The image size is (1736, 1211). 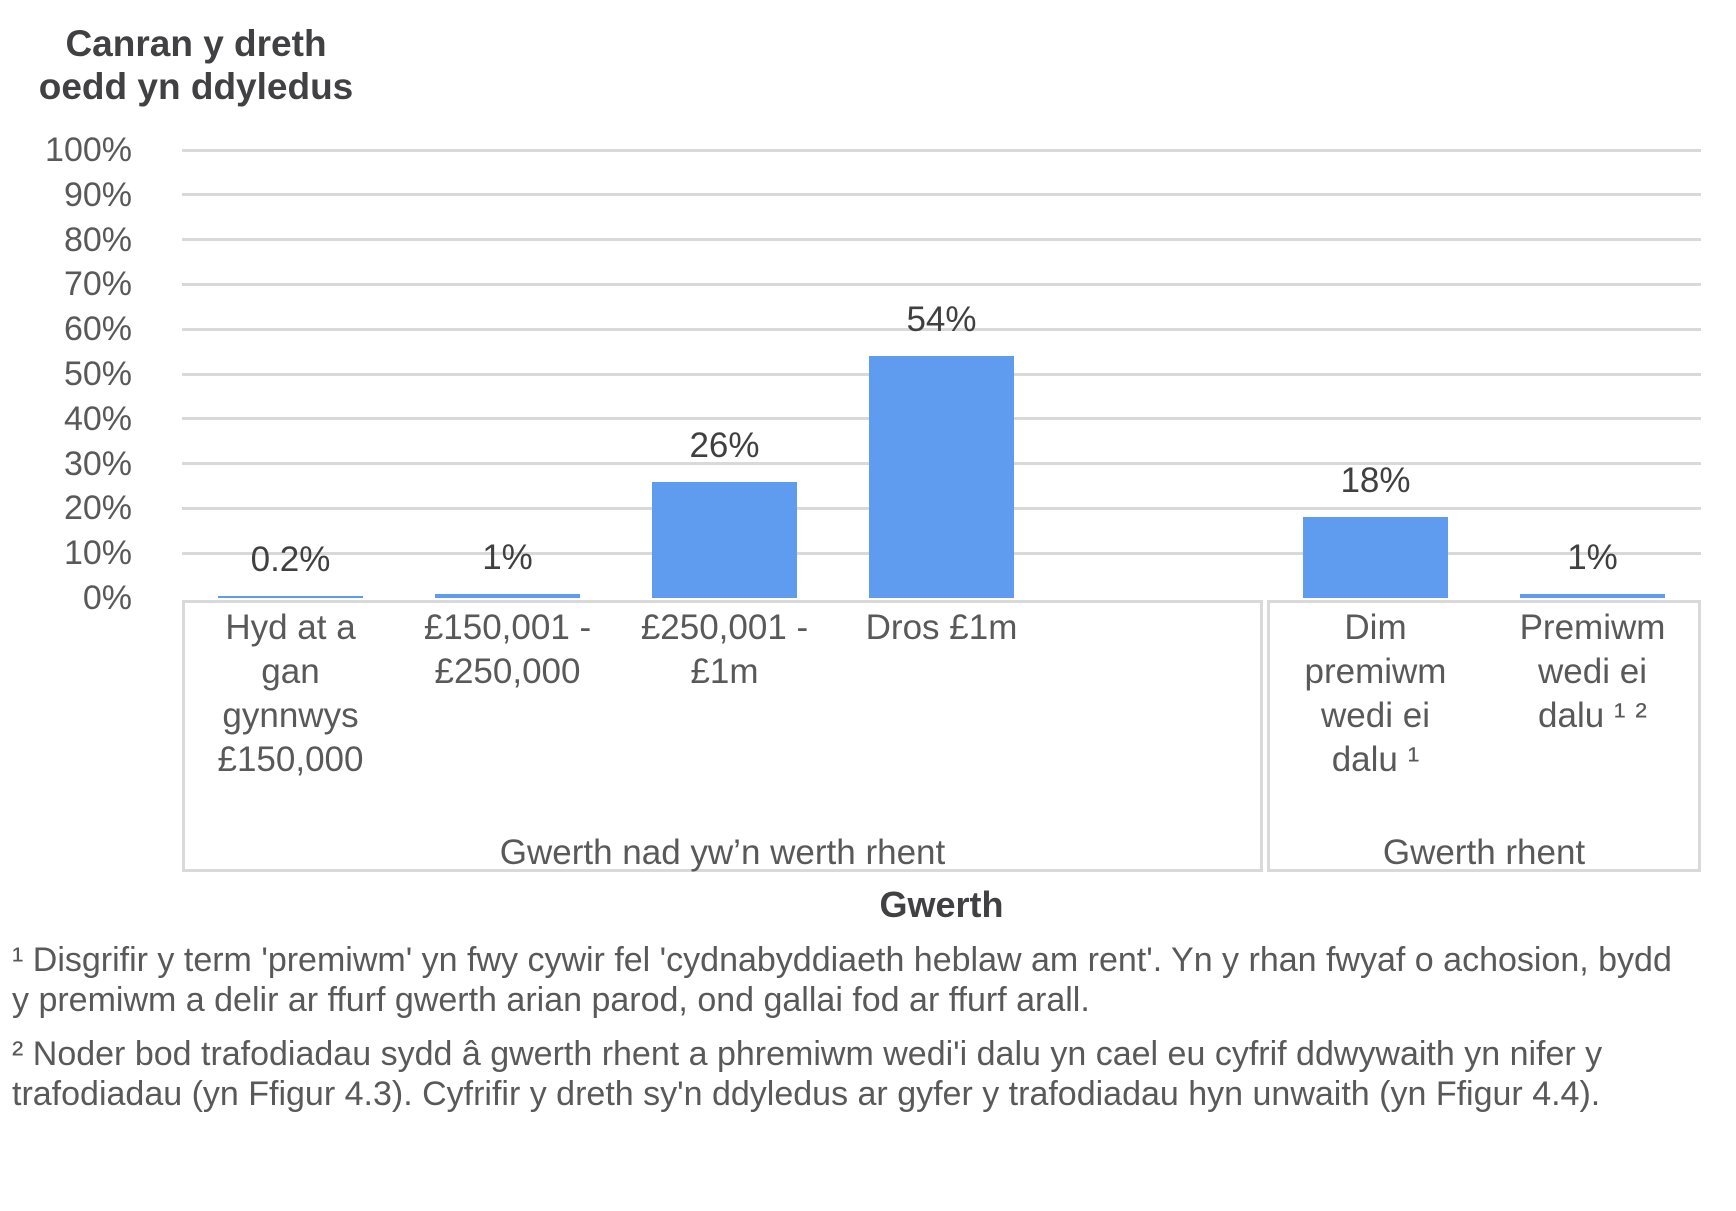 What do you see at coordinates (941, 195) in the screenshot?
I see `gridline-90%` at bounding box center [941, 195].